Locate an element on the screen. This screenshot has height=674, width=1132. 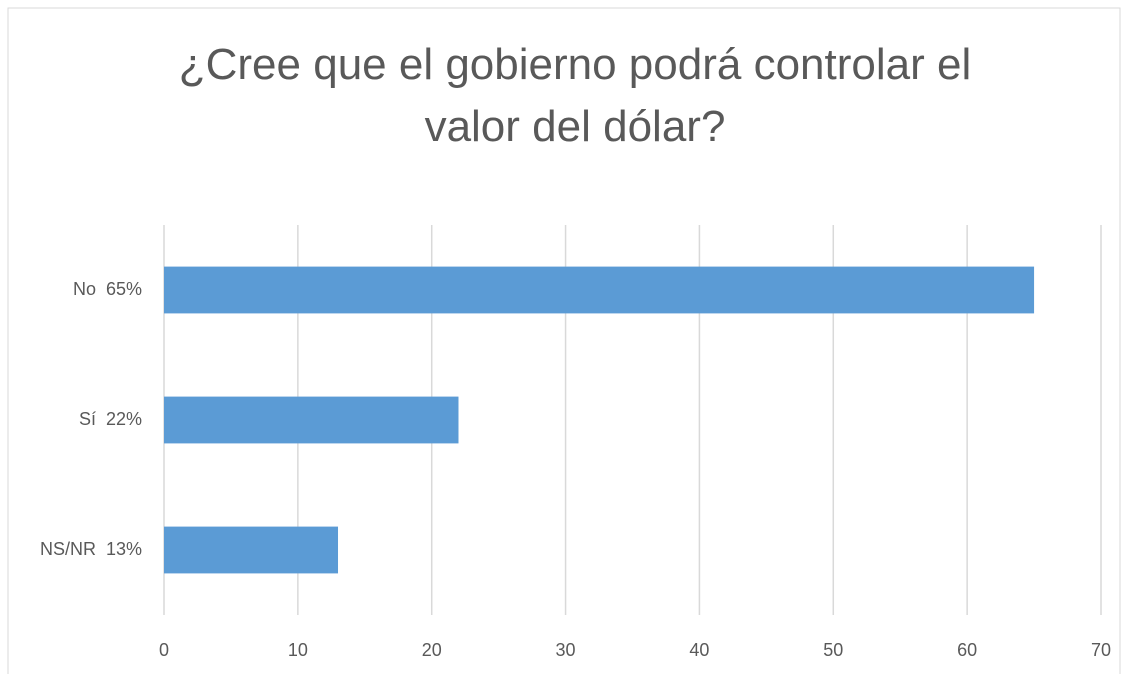
y-tick-label: No 65% is located at coordinates (107, 289).